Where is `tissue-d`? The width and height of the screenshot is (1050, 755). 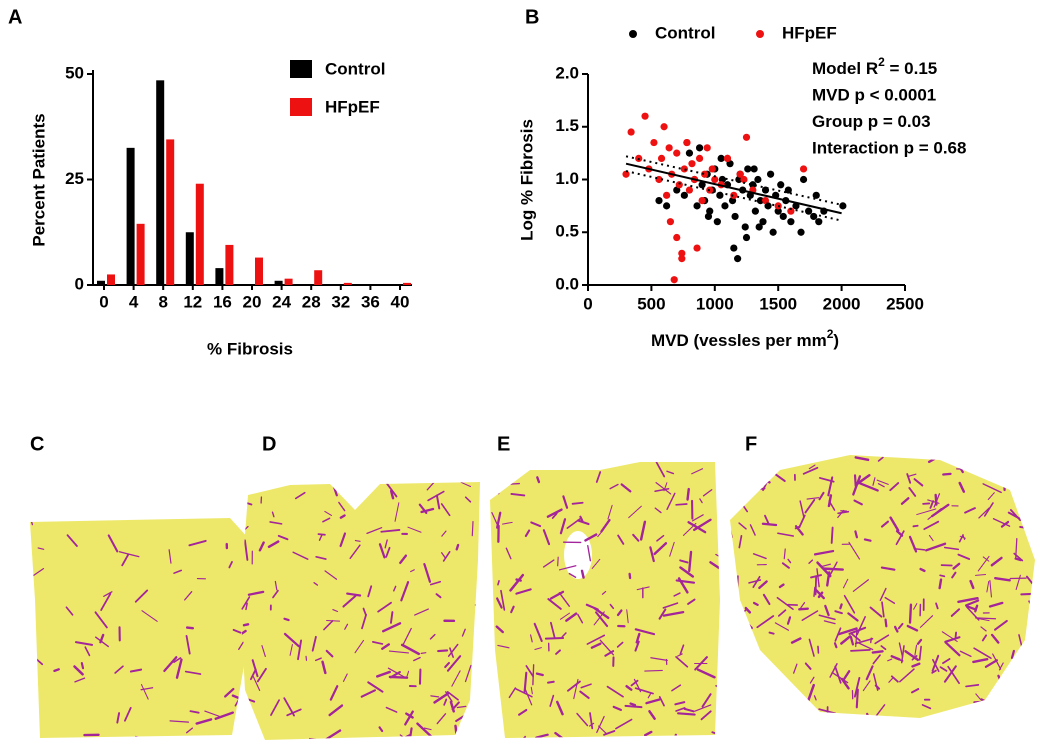 tissue-d is located at coordinates (360, 611).